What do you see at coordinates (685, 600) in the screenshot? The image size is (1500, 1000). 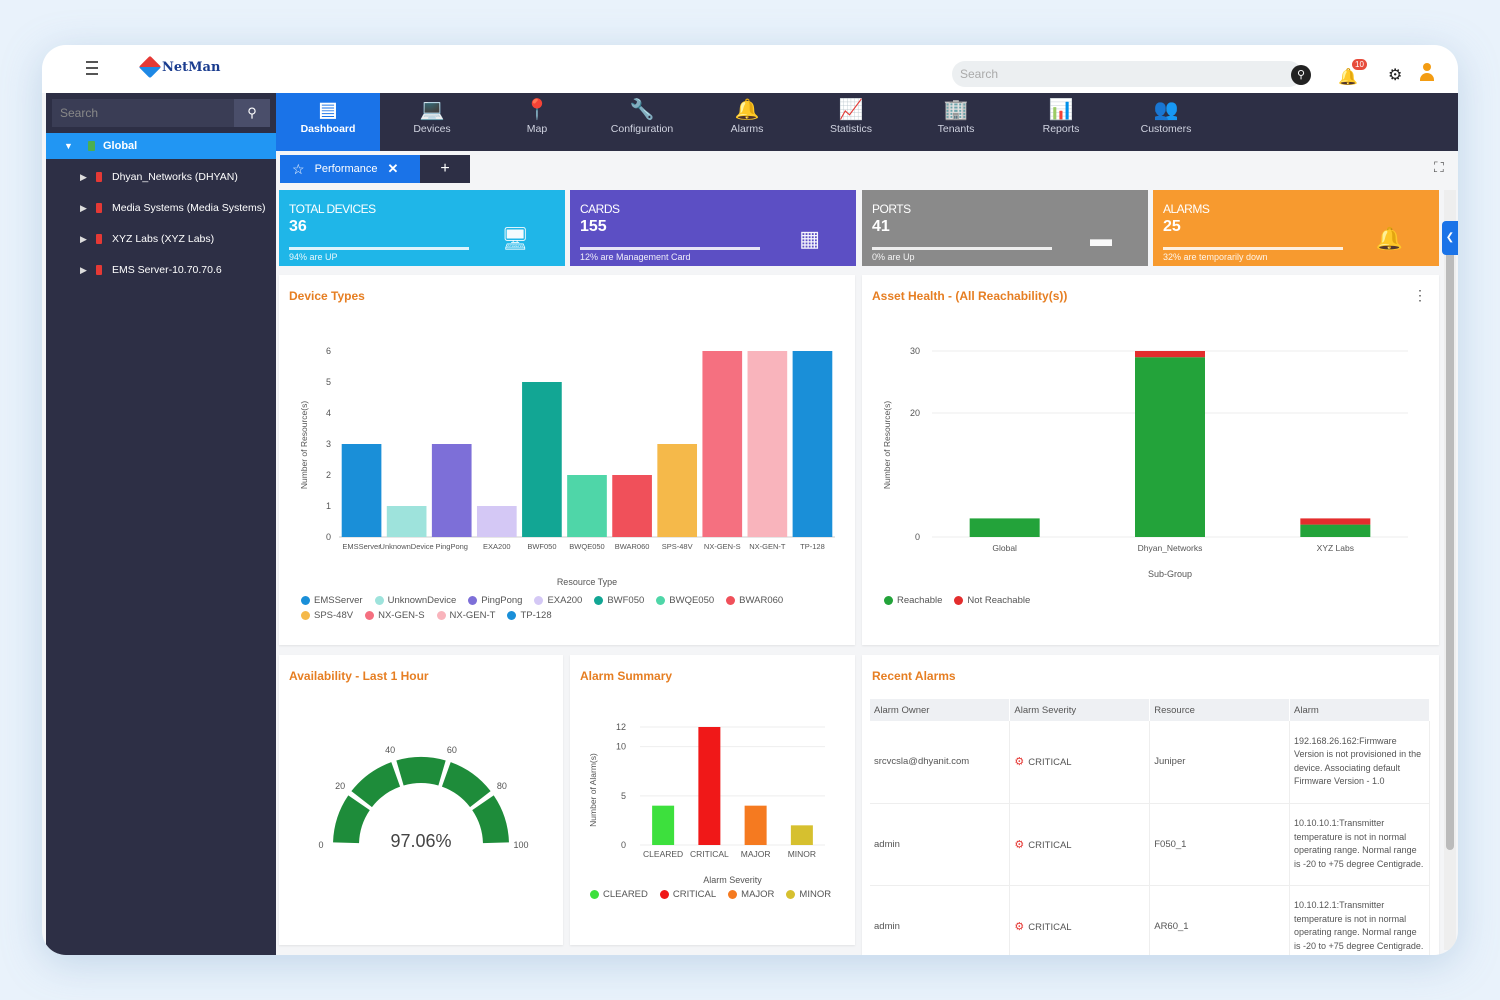 I see `legend-item: BWQE050` at bounding box center [685, 600].